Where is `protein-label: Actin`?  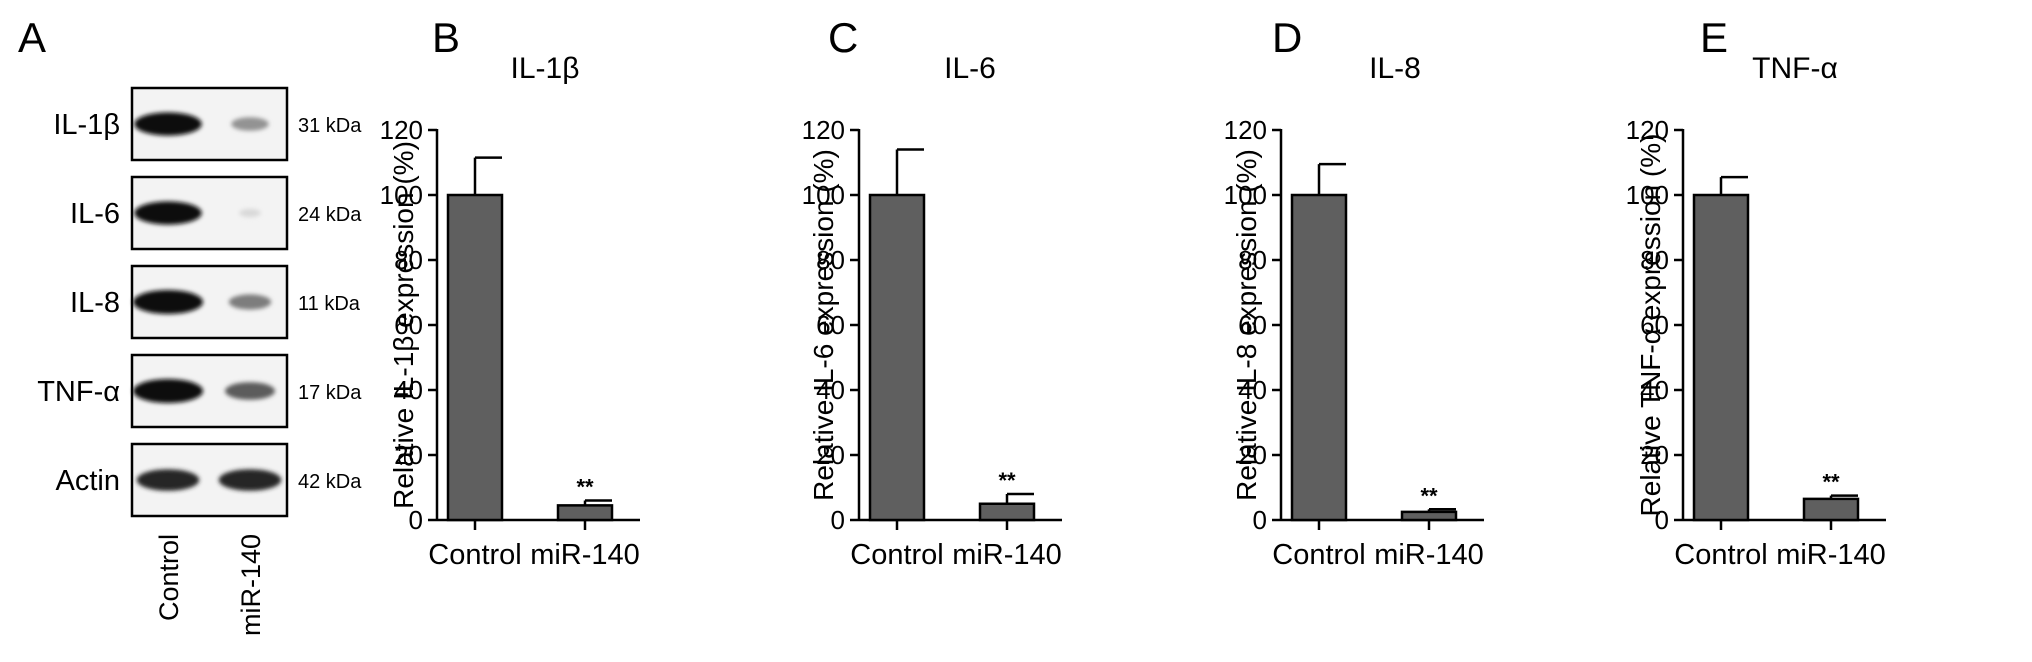 protein-label: Actin is located at coordinates (88, 481).